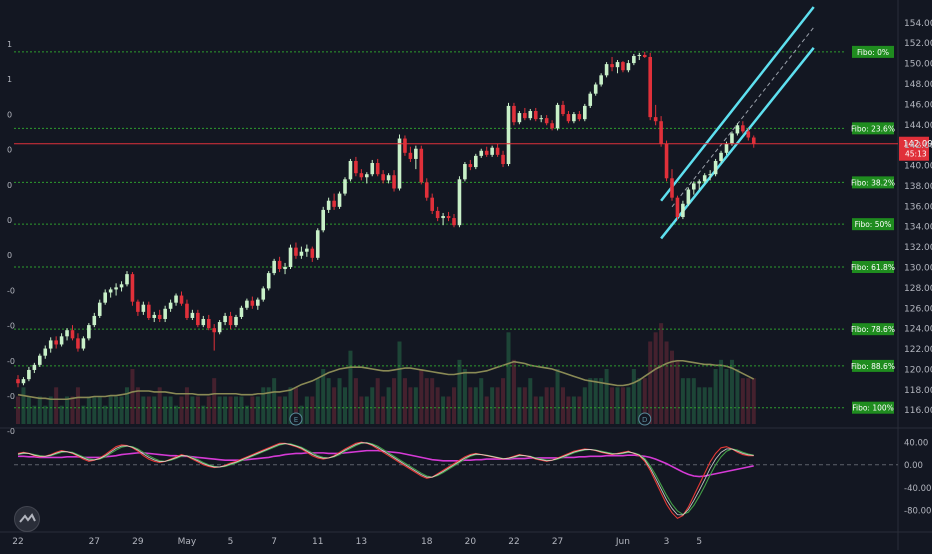 This screenshot has height=554, width=932. Describe the element at coordinates (231, 542) in the screenshot. I see `time-tick-label: 5` at that location.